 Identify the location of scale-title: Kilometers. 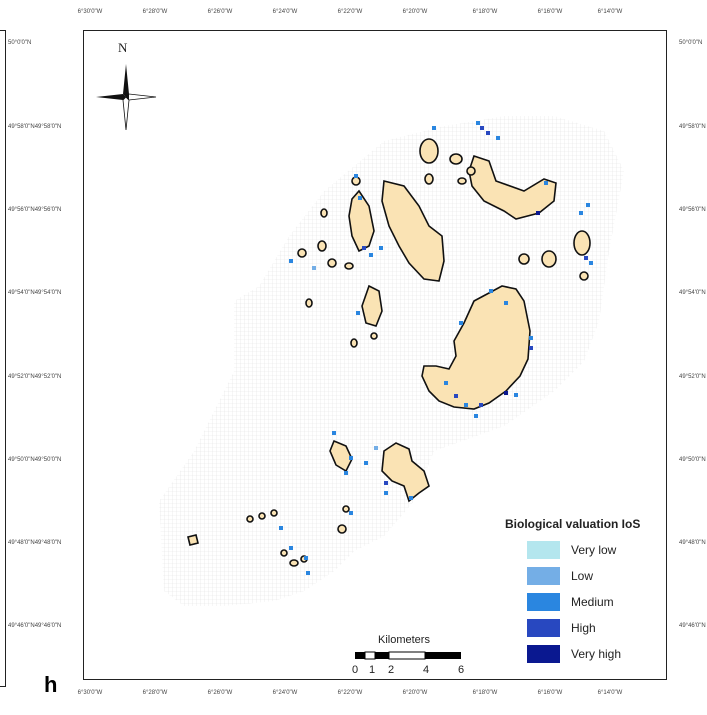
(404, 640).